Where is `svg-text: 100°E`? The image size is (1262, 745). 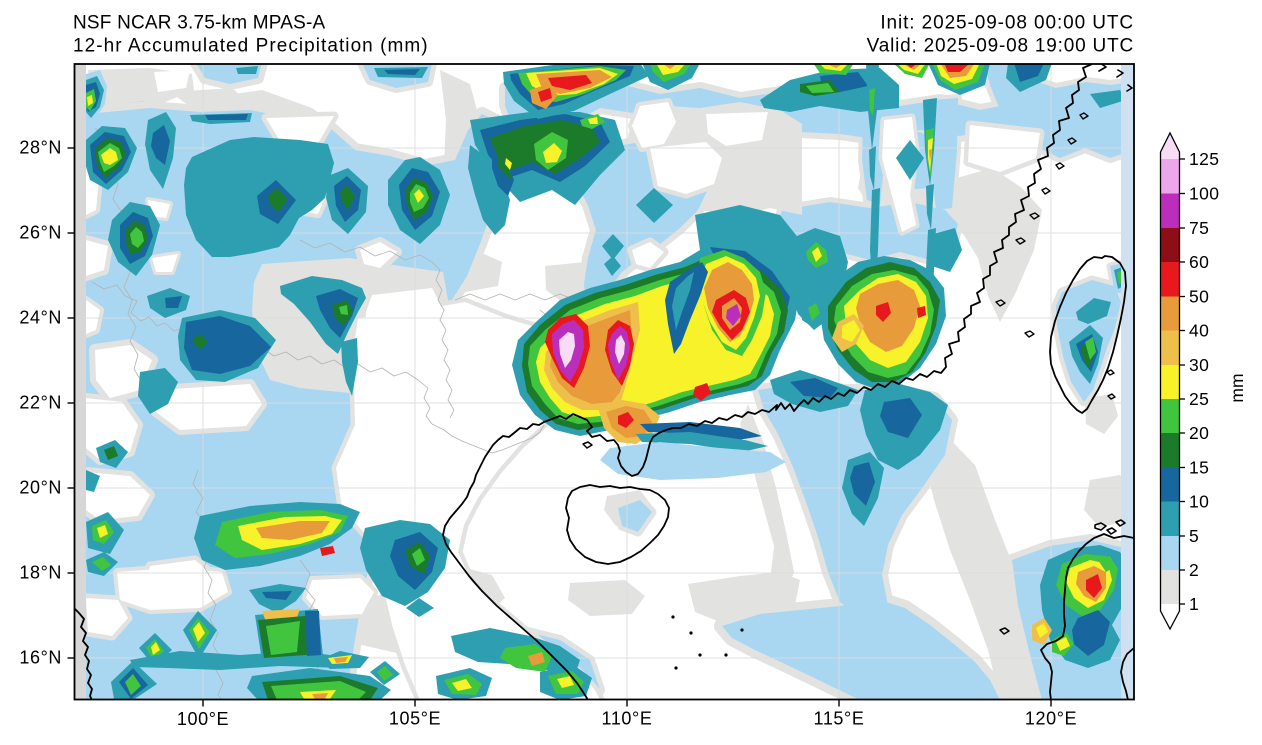 svg-text: 100°E is located at coordinates (203, 719).